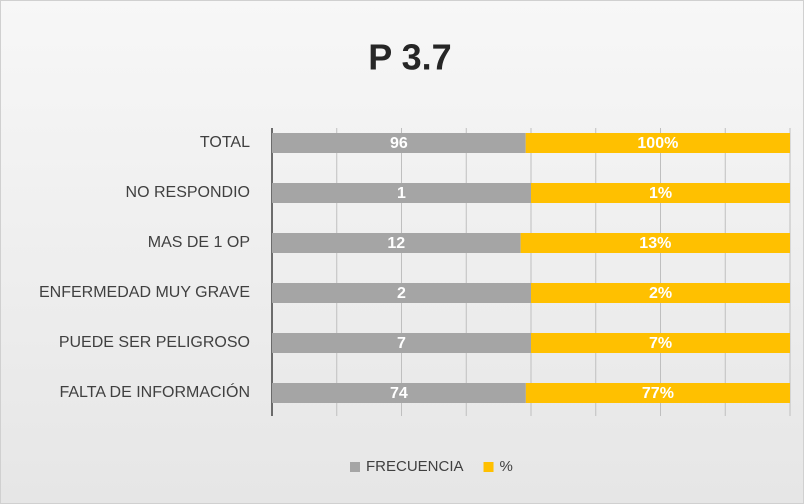  What do you see at coordinates (409, 57) in the screenshot?
I see `chart-title: P 3.7` at bounding box center [409, 57].